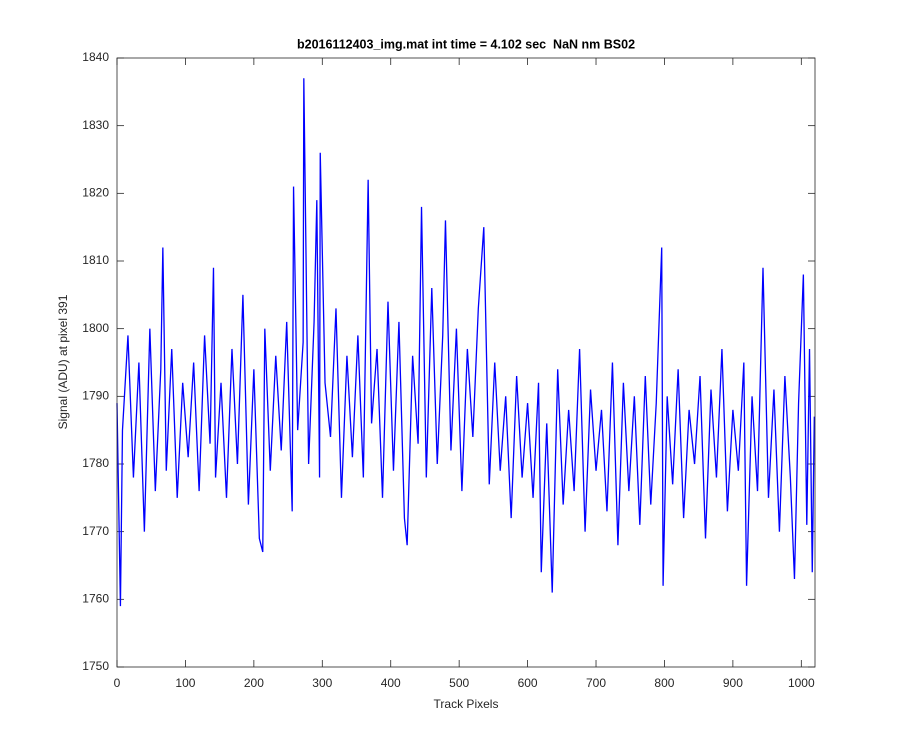 This screenshot has width=900, height=750. I want to click on x-tick-label: 1000, so click(801, 683).